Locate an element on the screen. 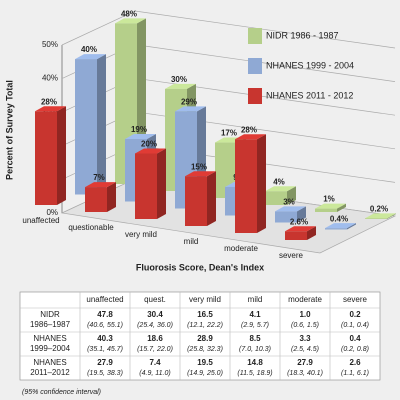  table-header: very mild is located at coordinates (205, 299).